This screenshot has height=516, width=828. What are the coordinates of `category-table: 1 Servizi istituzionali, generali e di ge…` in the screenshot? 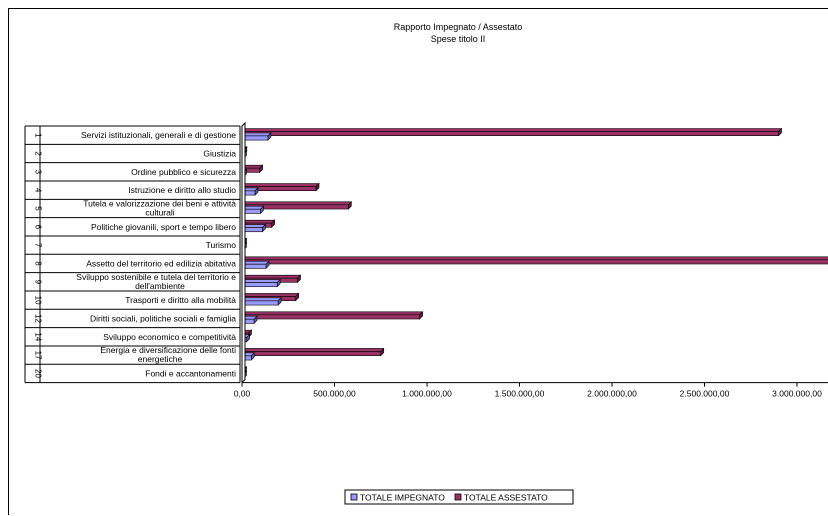 It's located at (132, 254).